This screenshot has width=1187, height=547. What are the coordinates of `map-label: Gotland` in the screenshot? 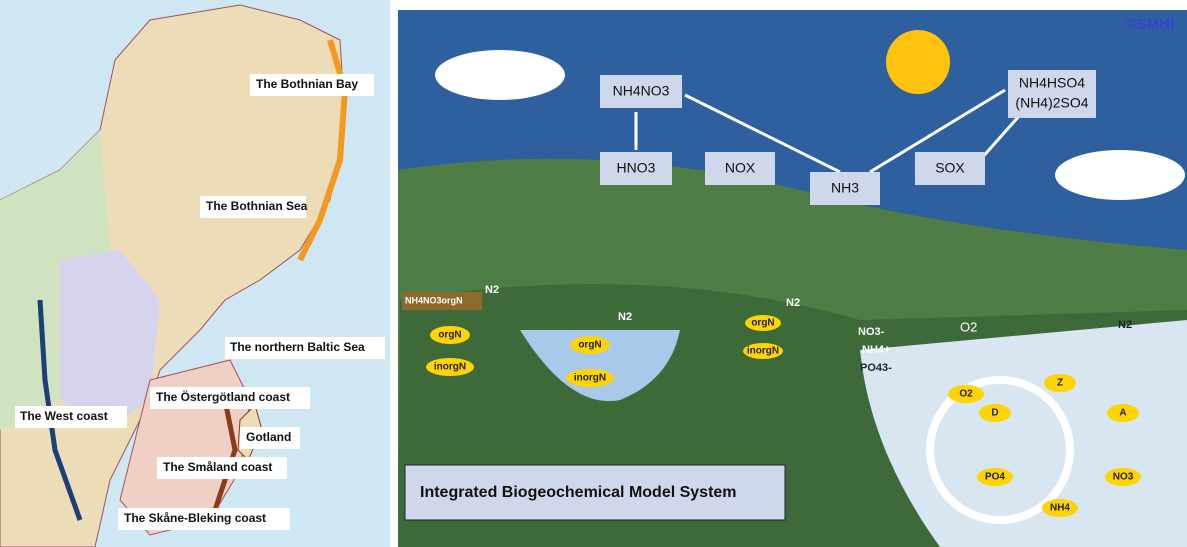 It's located at (268, 437).